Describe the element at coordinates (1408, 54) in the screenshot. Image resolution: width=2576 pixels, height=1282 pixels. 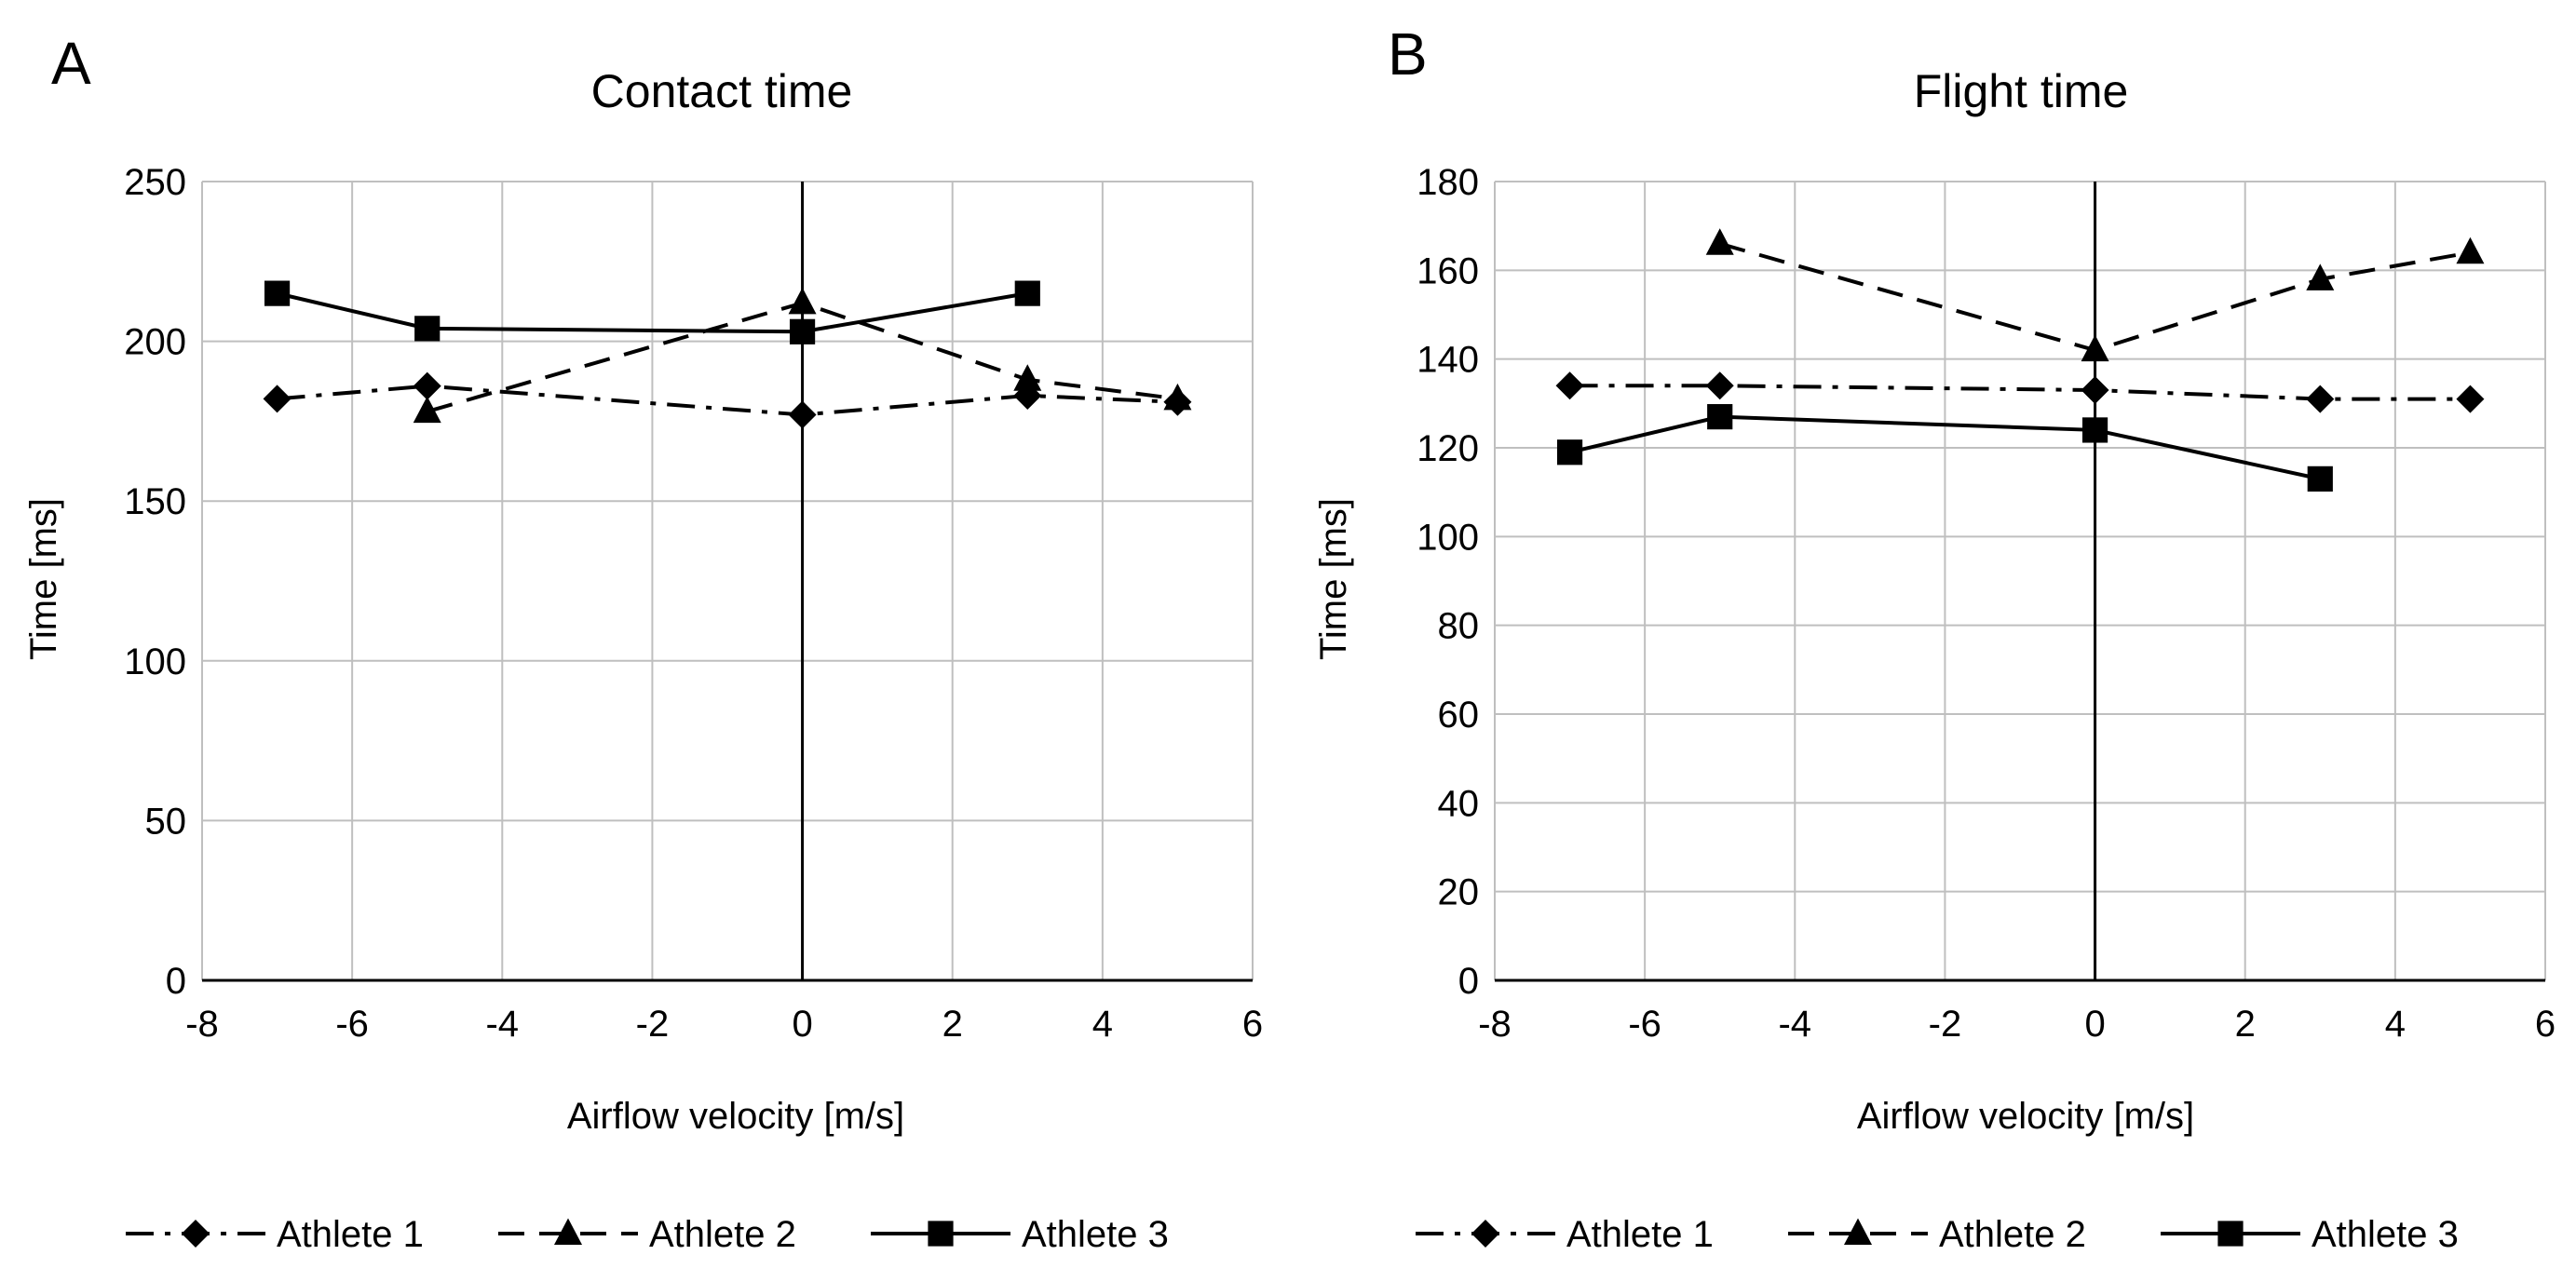
I see `panel-b-label: B` at that location.